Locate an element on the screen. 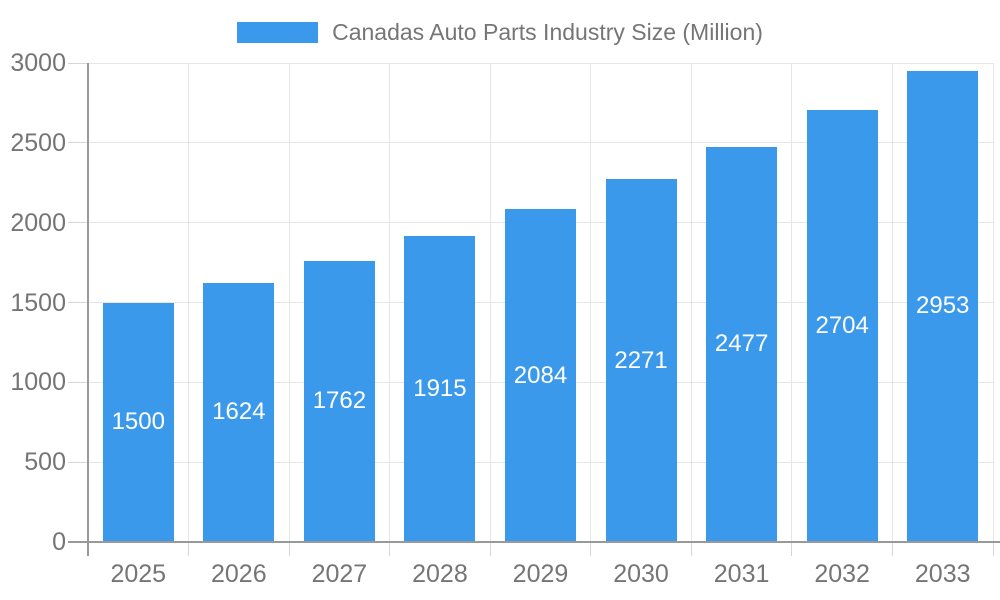 This screenshot has height=600, width=1000. bar-2031: 2477 is located at coordinates (742, 344).